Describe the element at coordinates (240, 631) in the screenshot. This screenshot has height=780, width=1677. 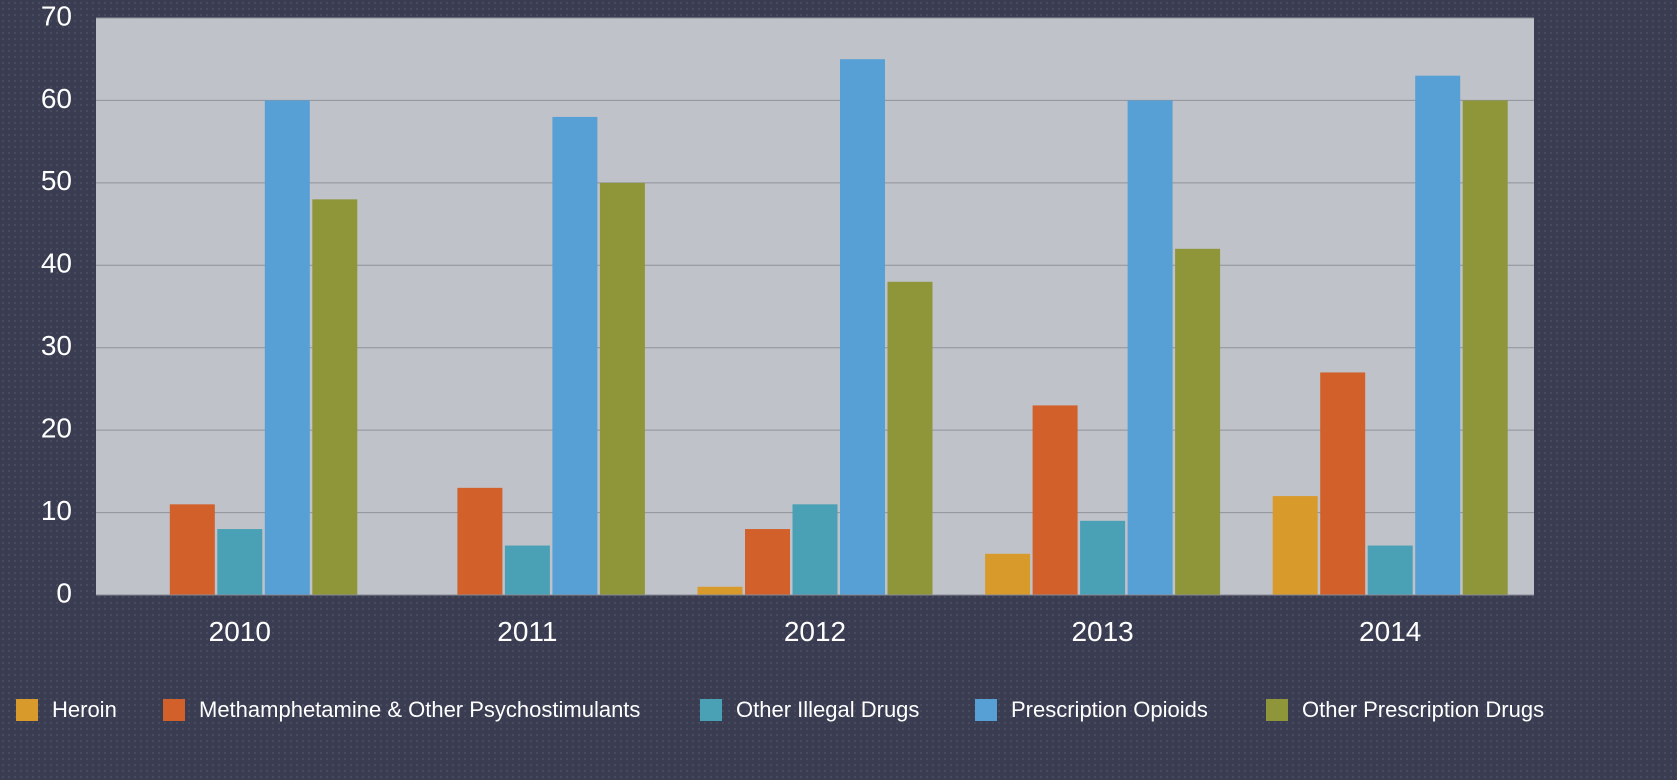
I see `x-tick-label: 2010` at that location.